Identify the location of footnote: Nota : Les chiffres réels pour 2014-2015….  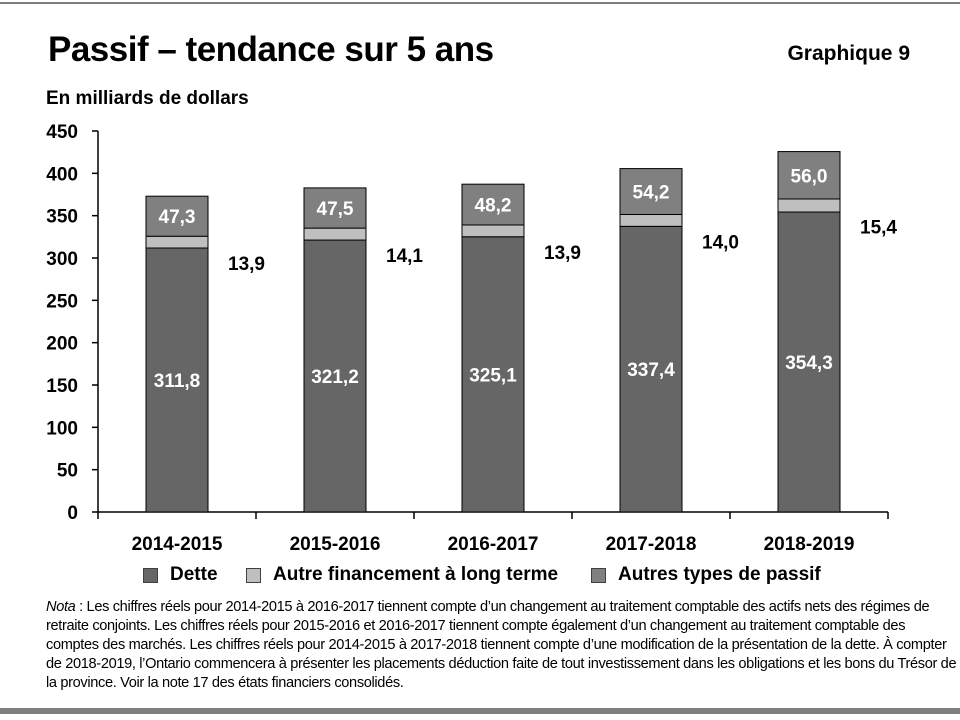
(502, 645).